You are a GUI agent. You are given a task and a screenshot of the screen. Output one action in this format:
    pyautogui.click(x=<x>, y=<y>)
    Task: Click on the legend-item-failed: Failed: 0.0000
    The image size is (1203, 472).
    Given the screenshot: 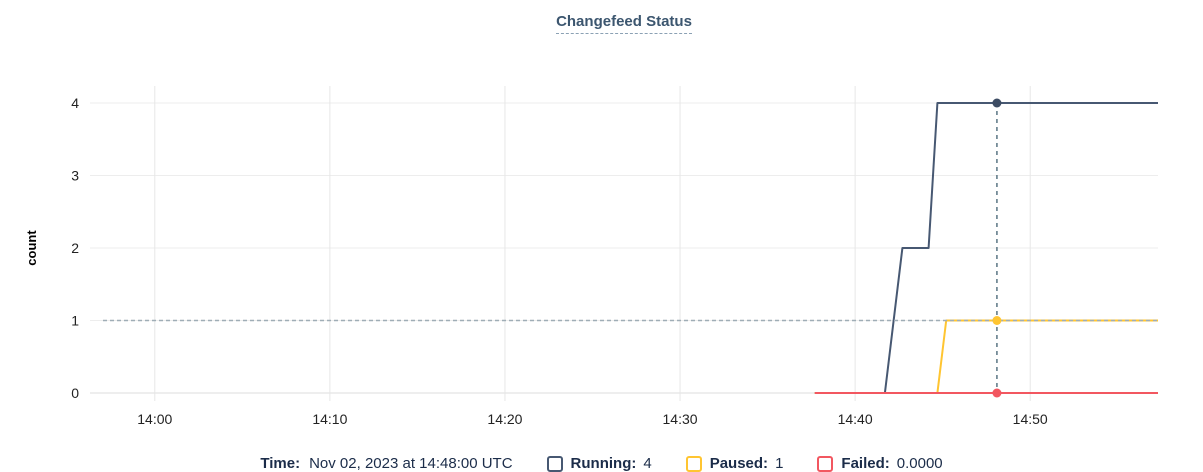 What is the action you would take?
    pyautogui.click(x=880, y=463)
    